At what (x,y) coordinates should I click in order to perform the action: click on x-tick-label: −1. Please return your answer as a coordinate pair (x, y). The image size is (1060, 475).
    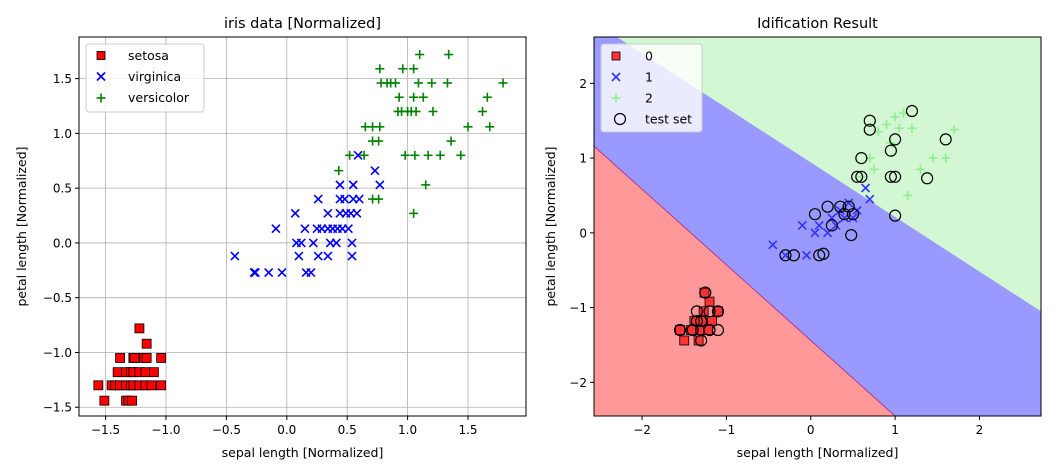
    Looking at the image, I should click on (727, 430).